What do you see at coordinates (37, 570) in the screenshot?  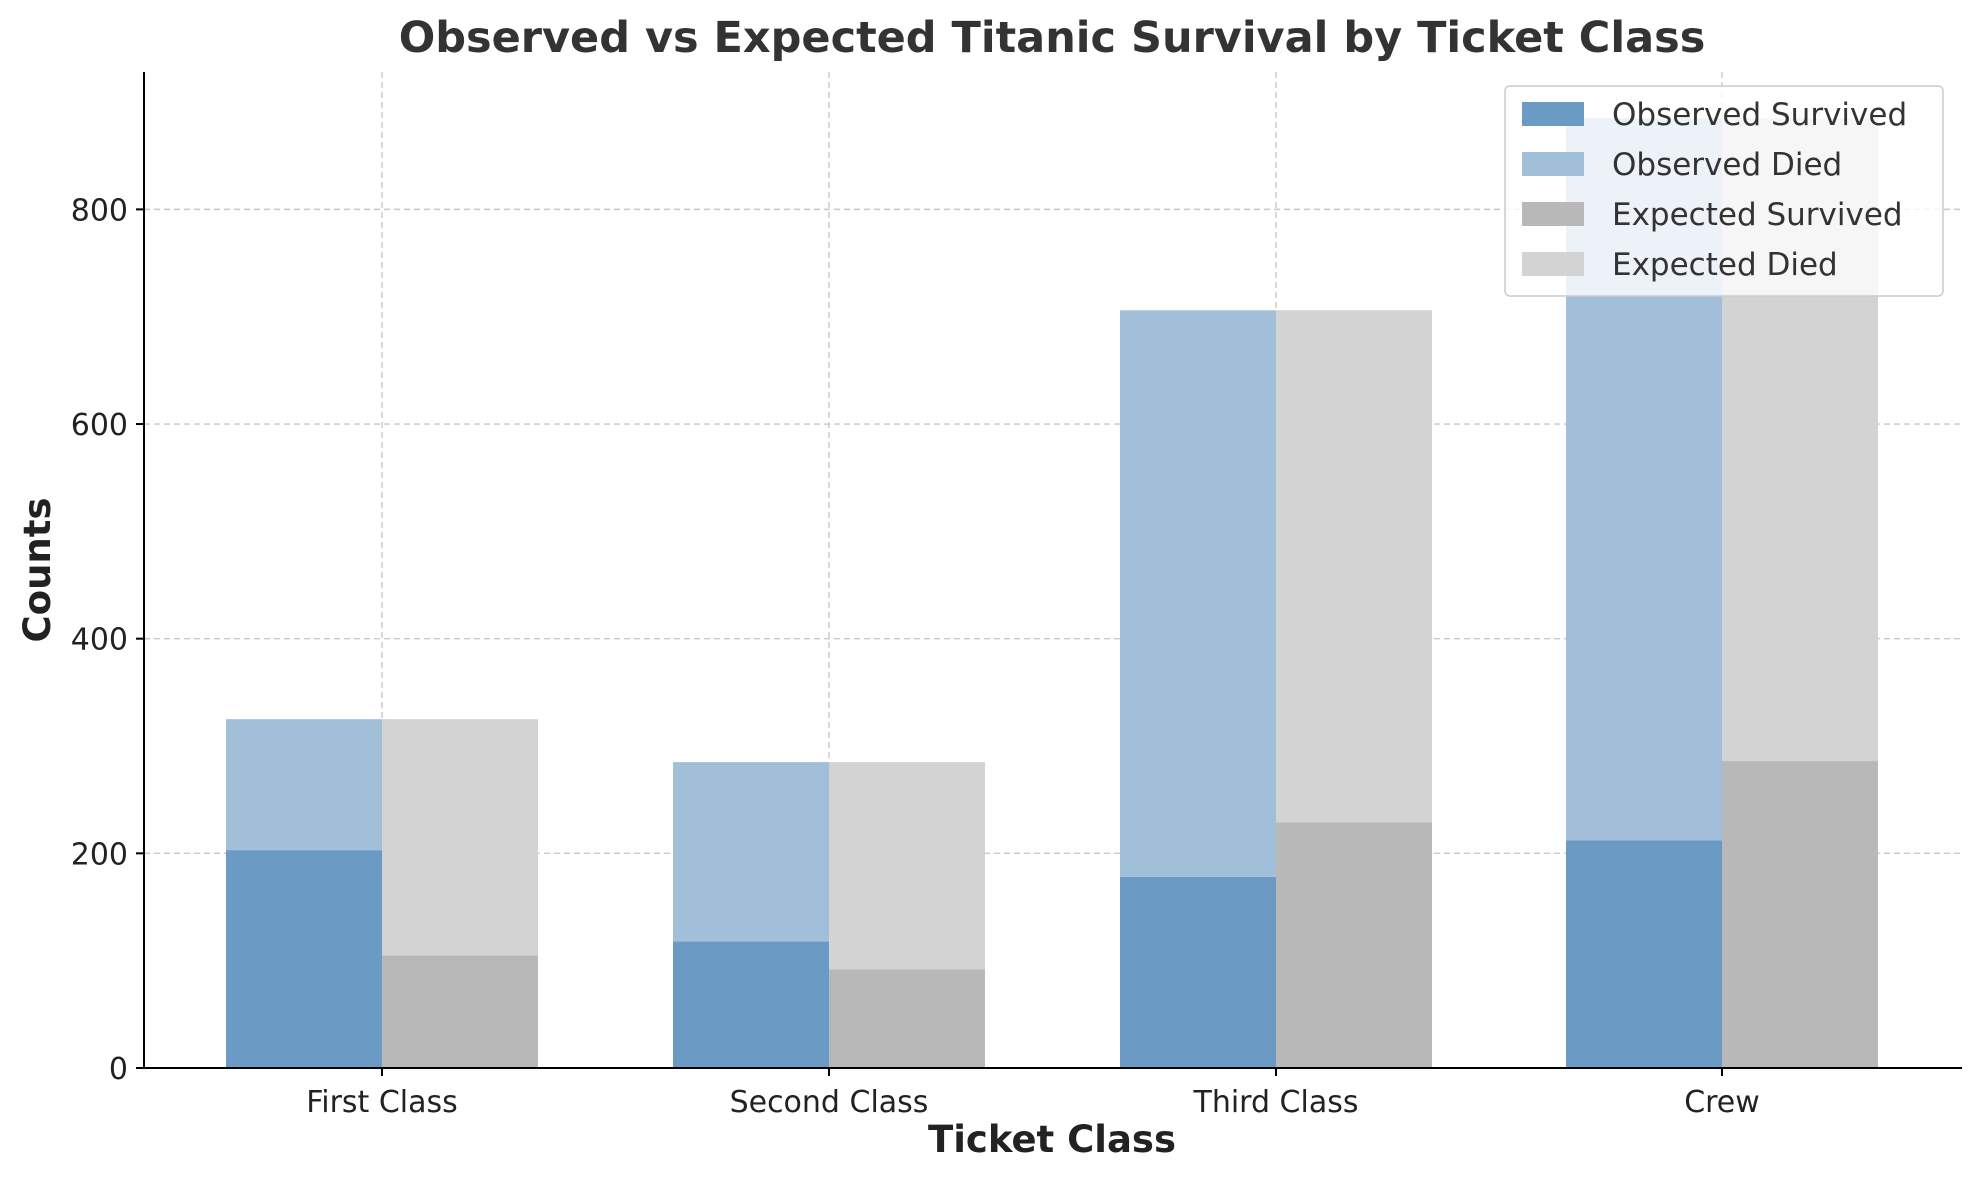 I see `y-axis-label: Counts` at bounding box center [37, 570].